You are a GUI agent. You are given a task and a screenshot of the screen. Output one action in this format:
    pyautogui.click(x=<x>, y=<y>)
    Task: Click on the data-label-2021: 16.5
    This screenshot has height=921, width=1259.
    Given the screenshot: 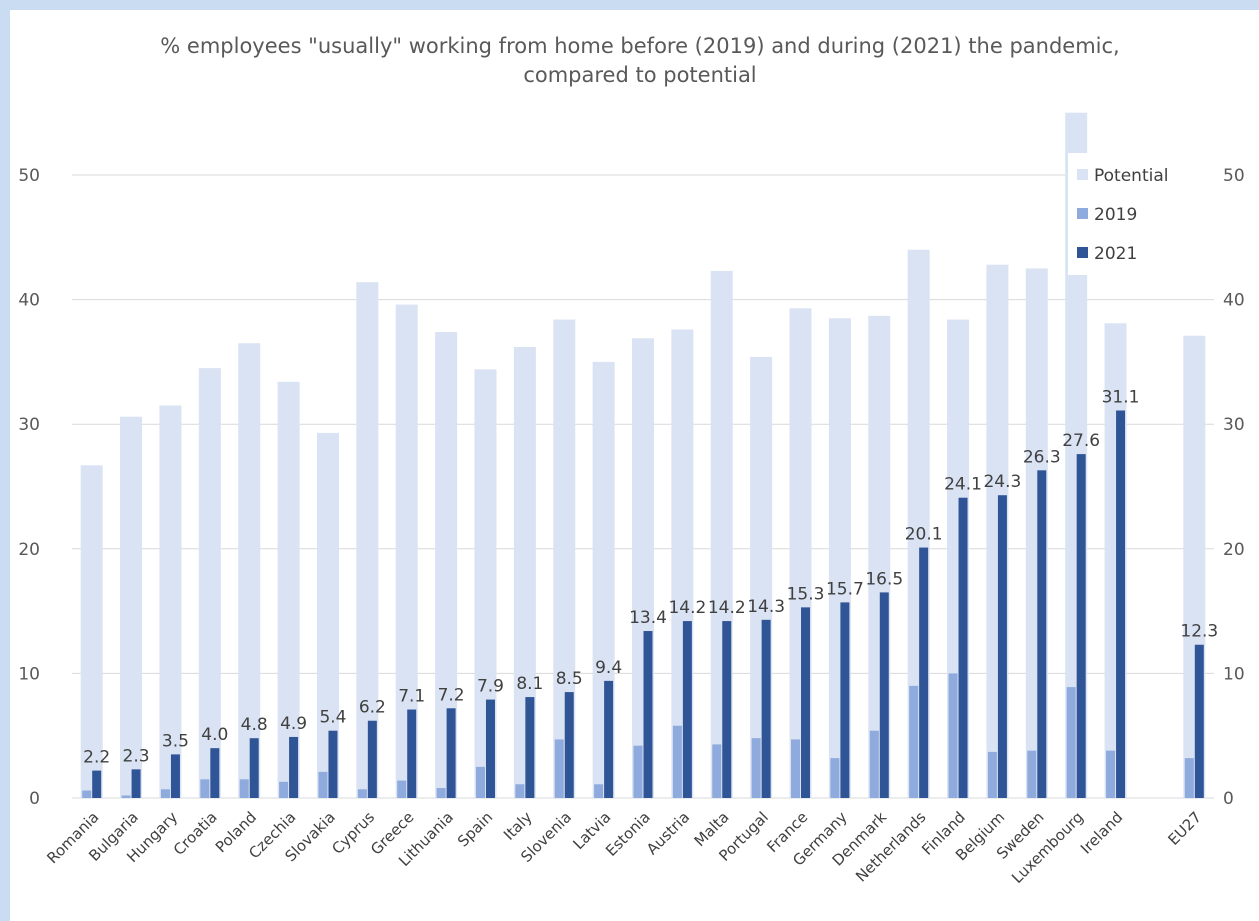 What is the action you would take?
    pyautogui.click(x=884, y=579)
    